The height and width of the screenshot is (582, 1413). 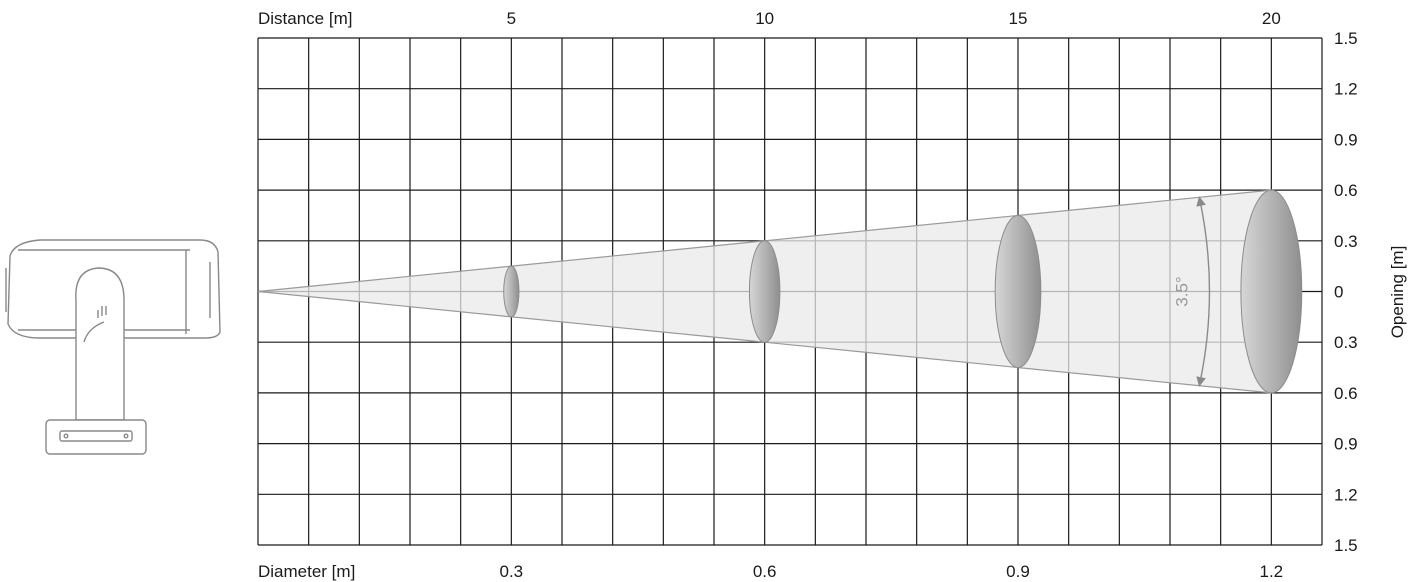 What do you see at coordinates (512, 571) in the screenshot?
I see `bottom-axis-tick-label: 0.3` at bounding box center [512, 571].